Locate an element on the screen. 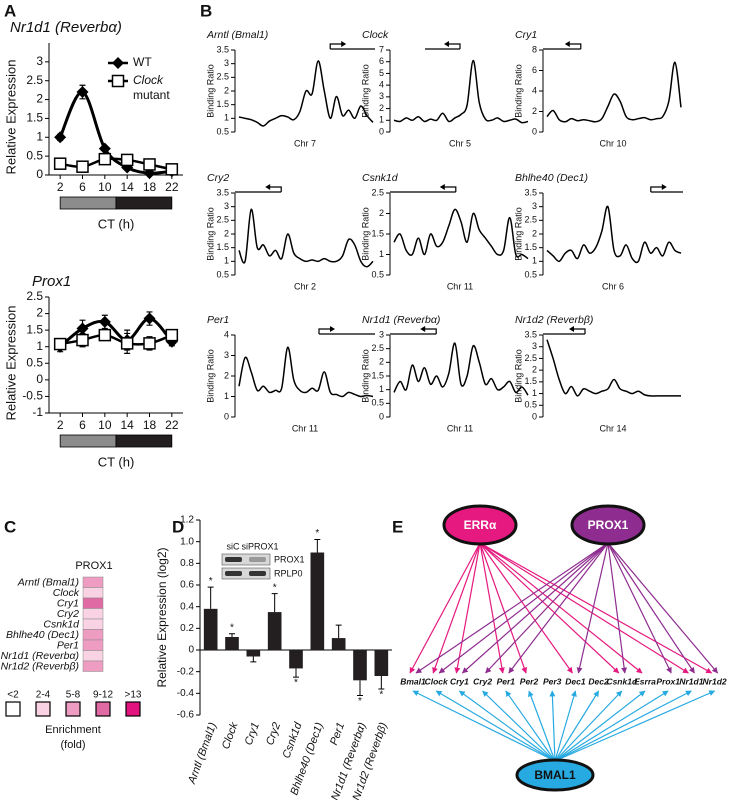 The width and height of the screenshot is (749, 800). x-axis-label: Chr 11 is located at coordinates (305, 428).